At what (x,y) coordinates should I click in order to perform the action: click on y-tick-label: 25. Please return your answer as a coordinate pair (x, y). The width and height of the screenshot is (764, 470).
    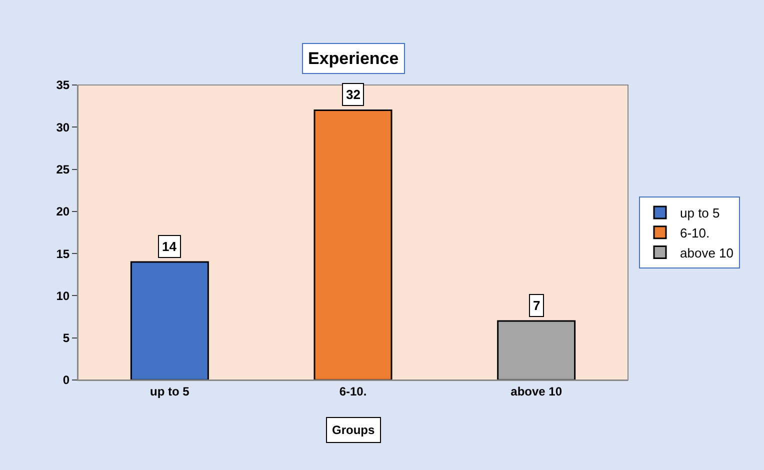
    Looking at the image, I should click on (63, 169).